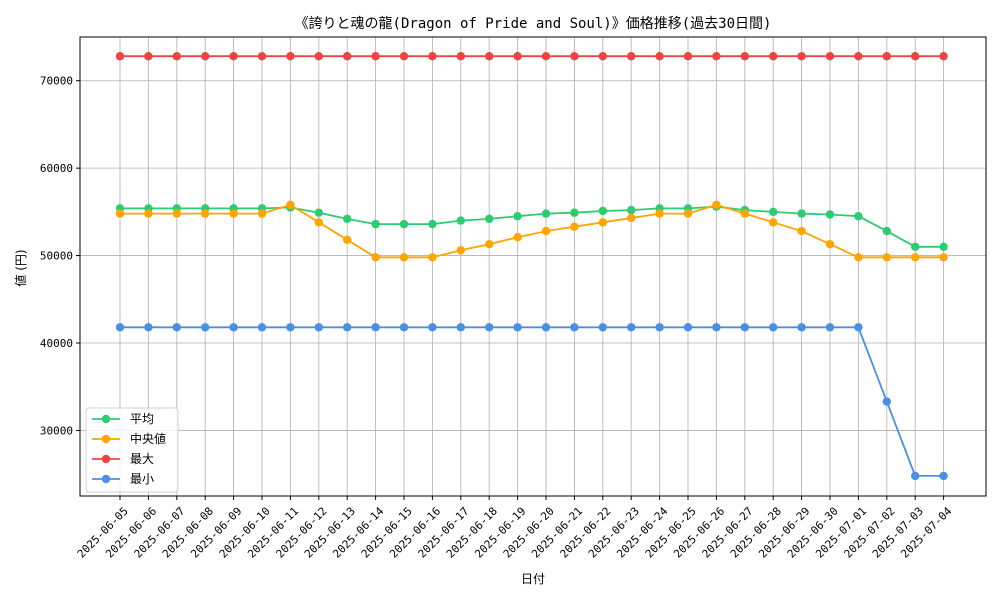 This screenshot has width=1000, height=600. I want to click on x-axis-label: 日付, so click(533, 579).